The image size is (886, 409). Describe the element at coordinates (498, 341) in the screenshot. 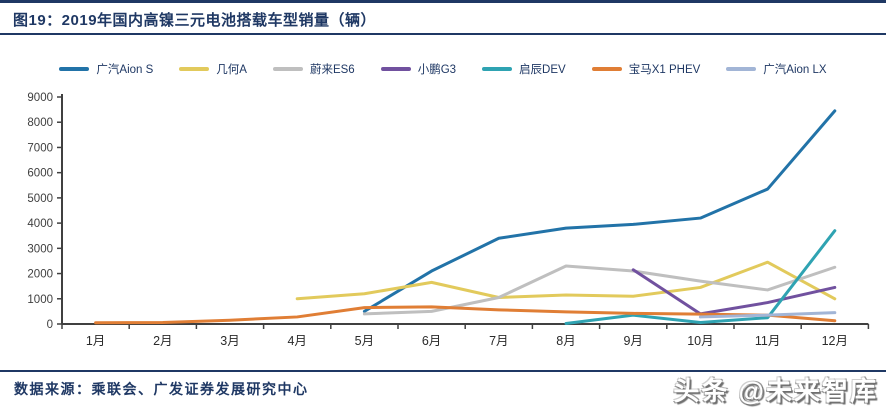

I see `x-tick-label: 7月` at that location.